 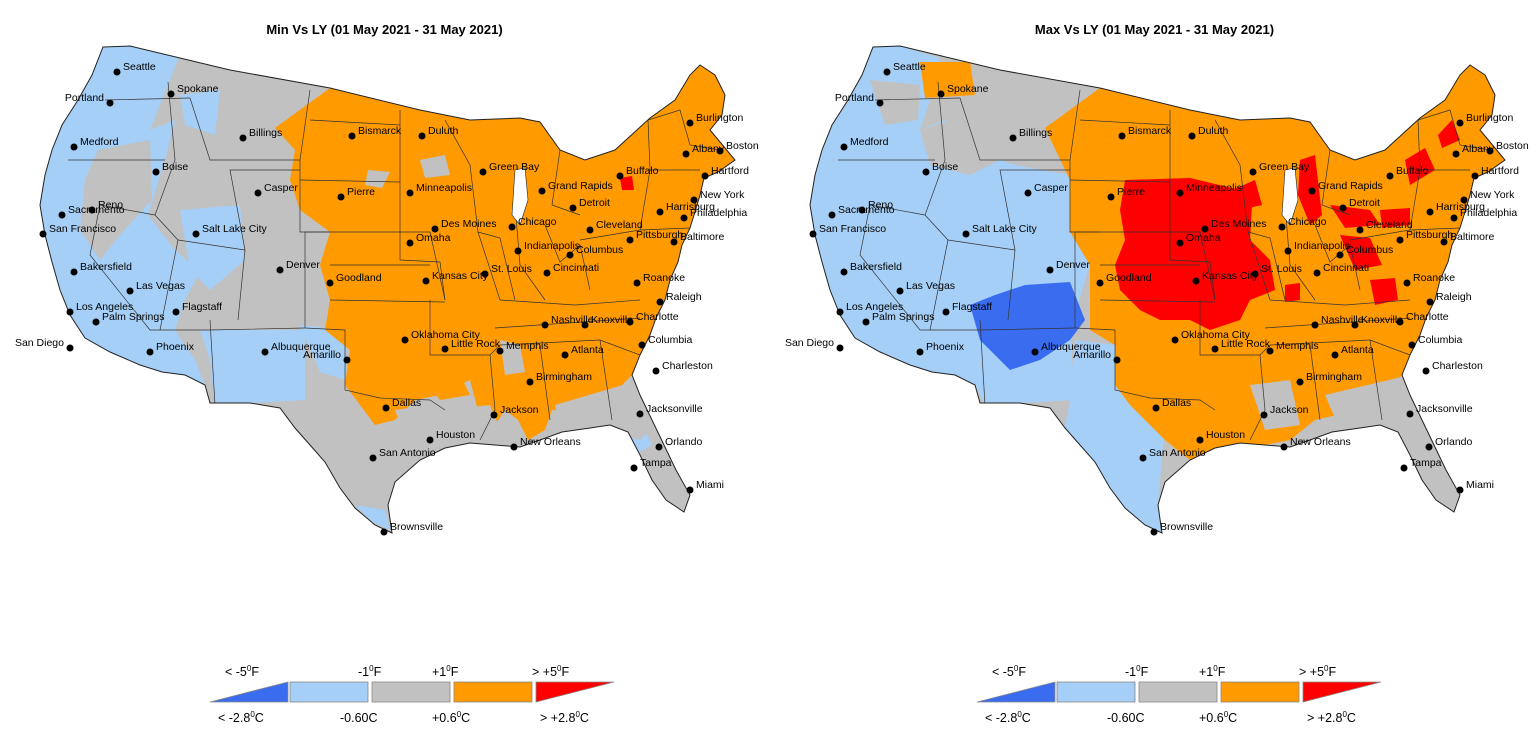 I want to click on city-label: Casper, so click(x=281, y=188).